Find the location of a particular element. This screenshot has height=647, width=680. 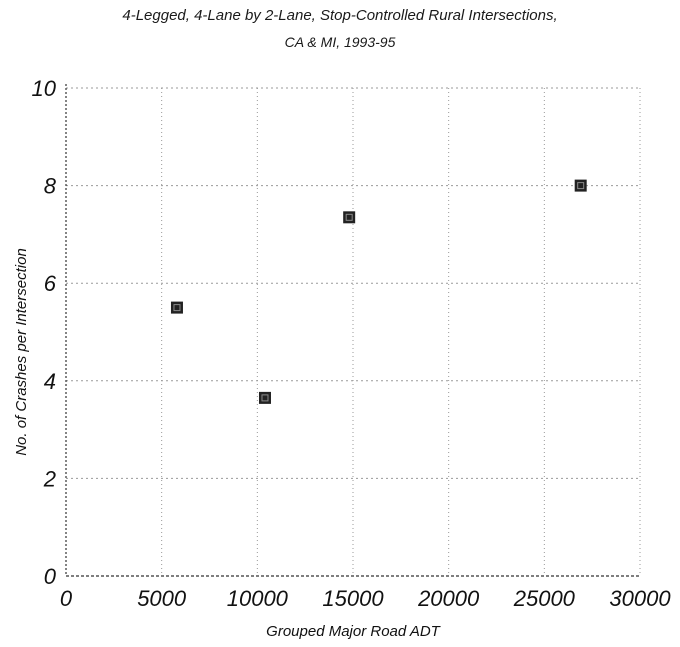

y-tick-label-10: 10 is located at coordinates (44, 88).